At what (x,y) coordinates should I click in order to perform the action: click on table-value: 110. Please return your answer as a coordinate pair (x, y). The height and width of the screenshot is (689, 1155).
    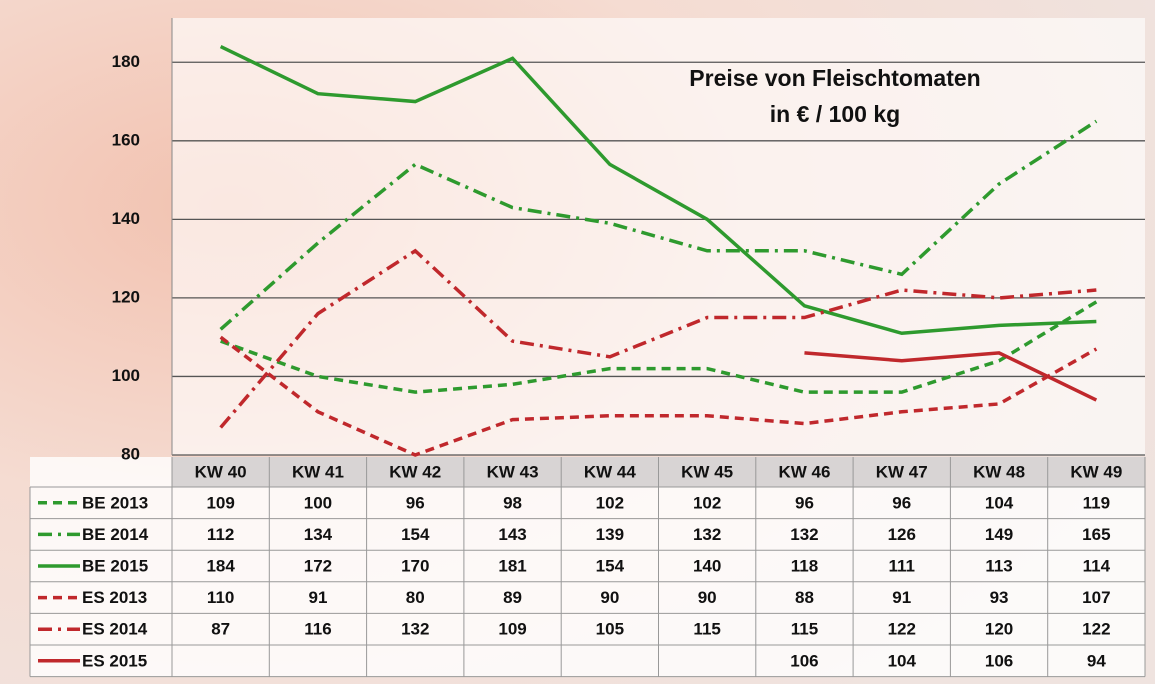
    Looking at the image, I should click on (220, 597).